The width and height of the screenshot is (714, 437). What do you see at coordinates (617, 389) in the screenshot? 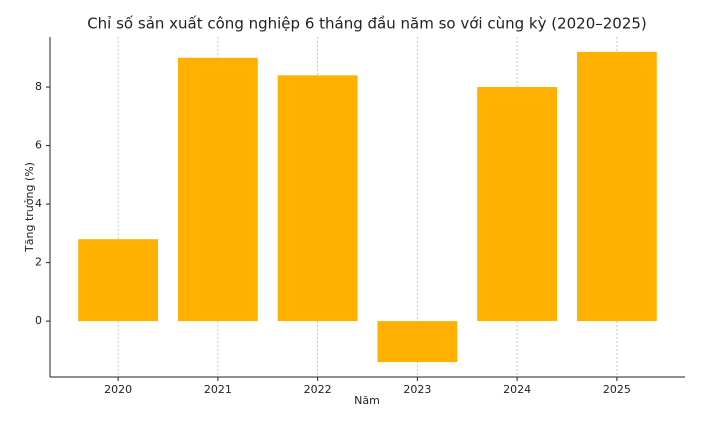
I see `x-tick-label: 2025` at bounding box center [617, 389].